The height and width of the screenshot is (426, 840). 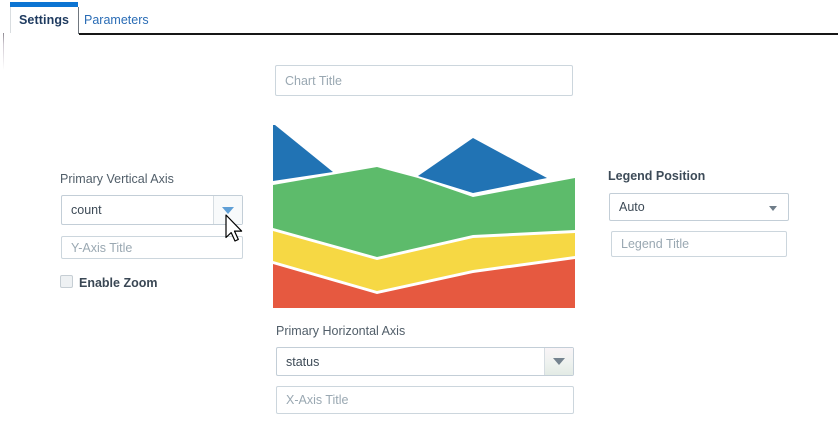 I want to click on area-series-blue-left-peak, so click(x=303, y=153).